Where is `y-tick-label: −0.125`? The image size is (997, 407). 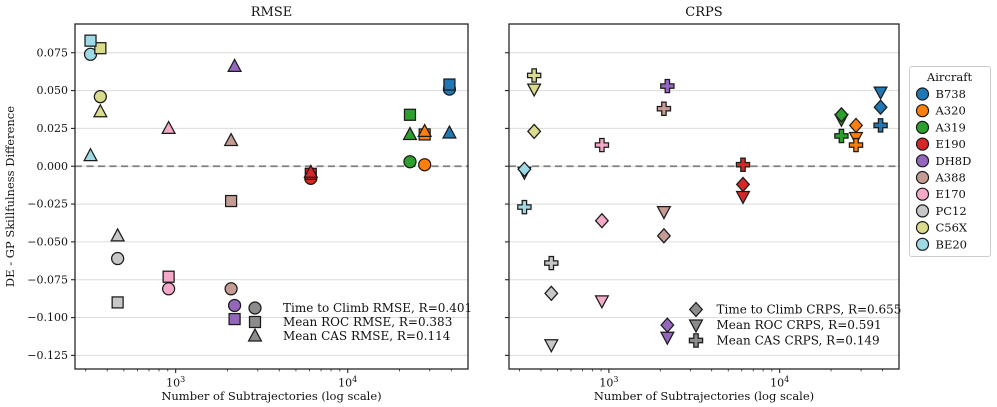 y-tick-label: −0.125 is located at coordinates (47, 355).